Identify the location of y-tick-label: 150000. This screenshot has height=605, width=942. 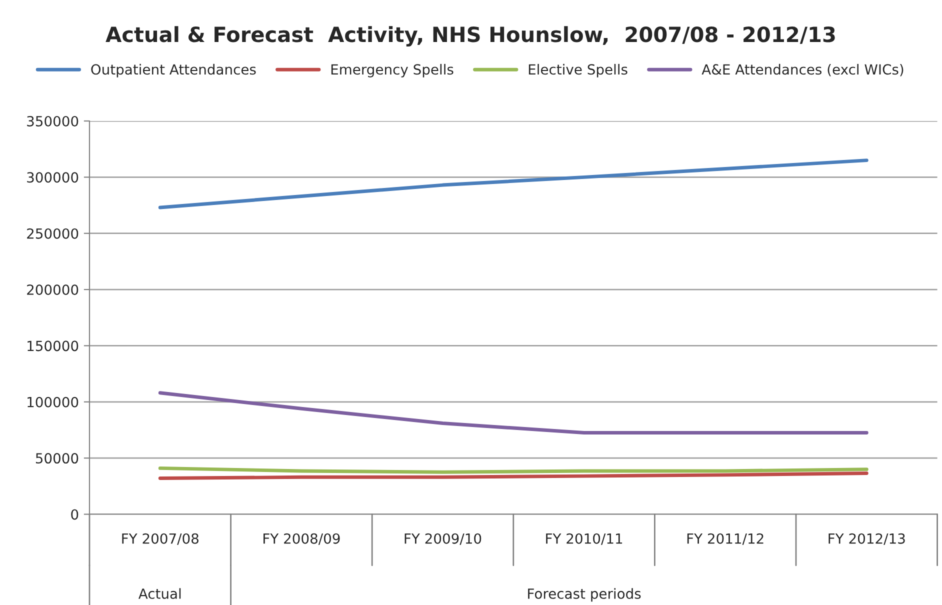
(53, 346).